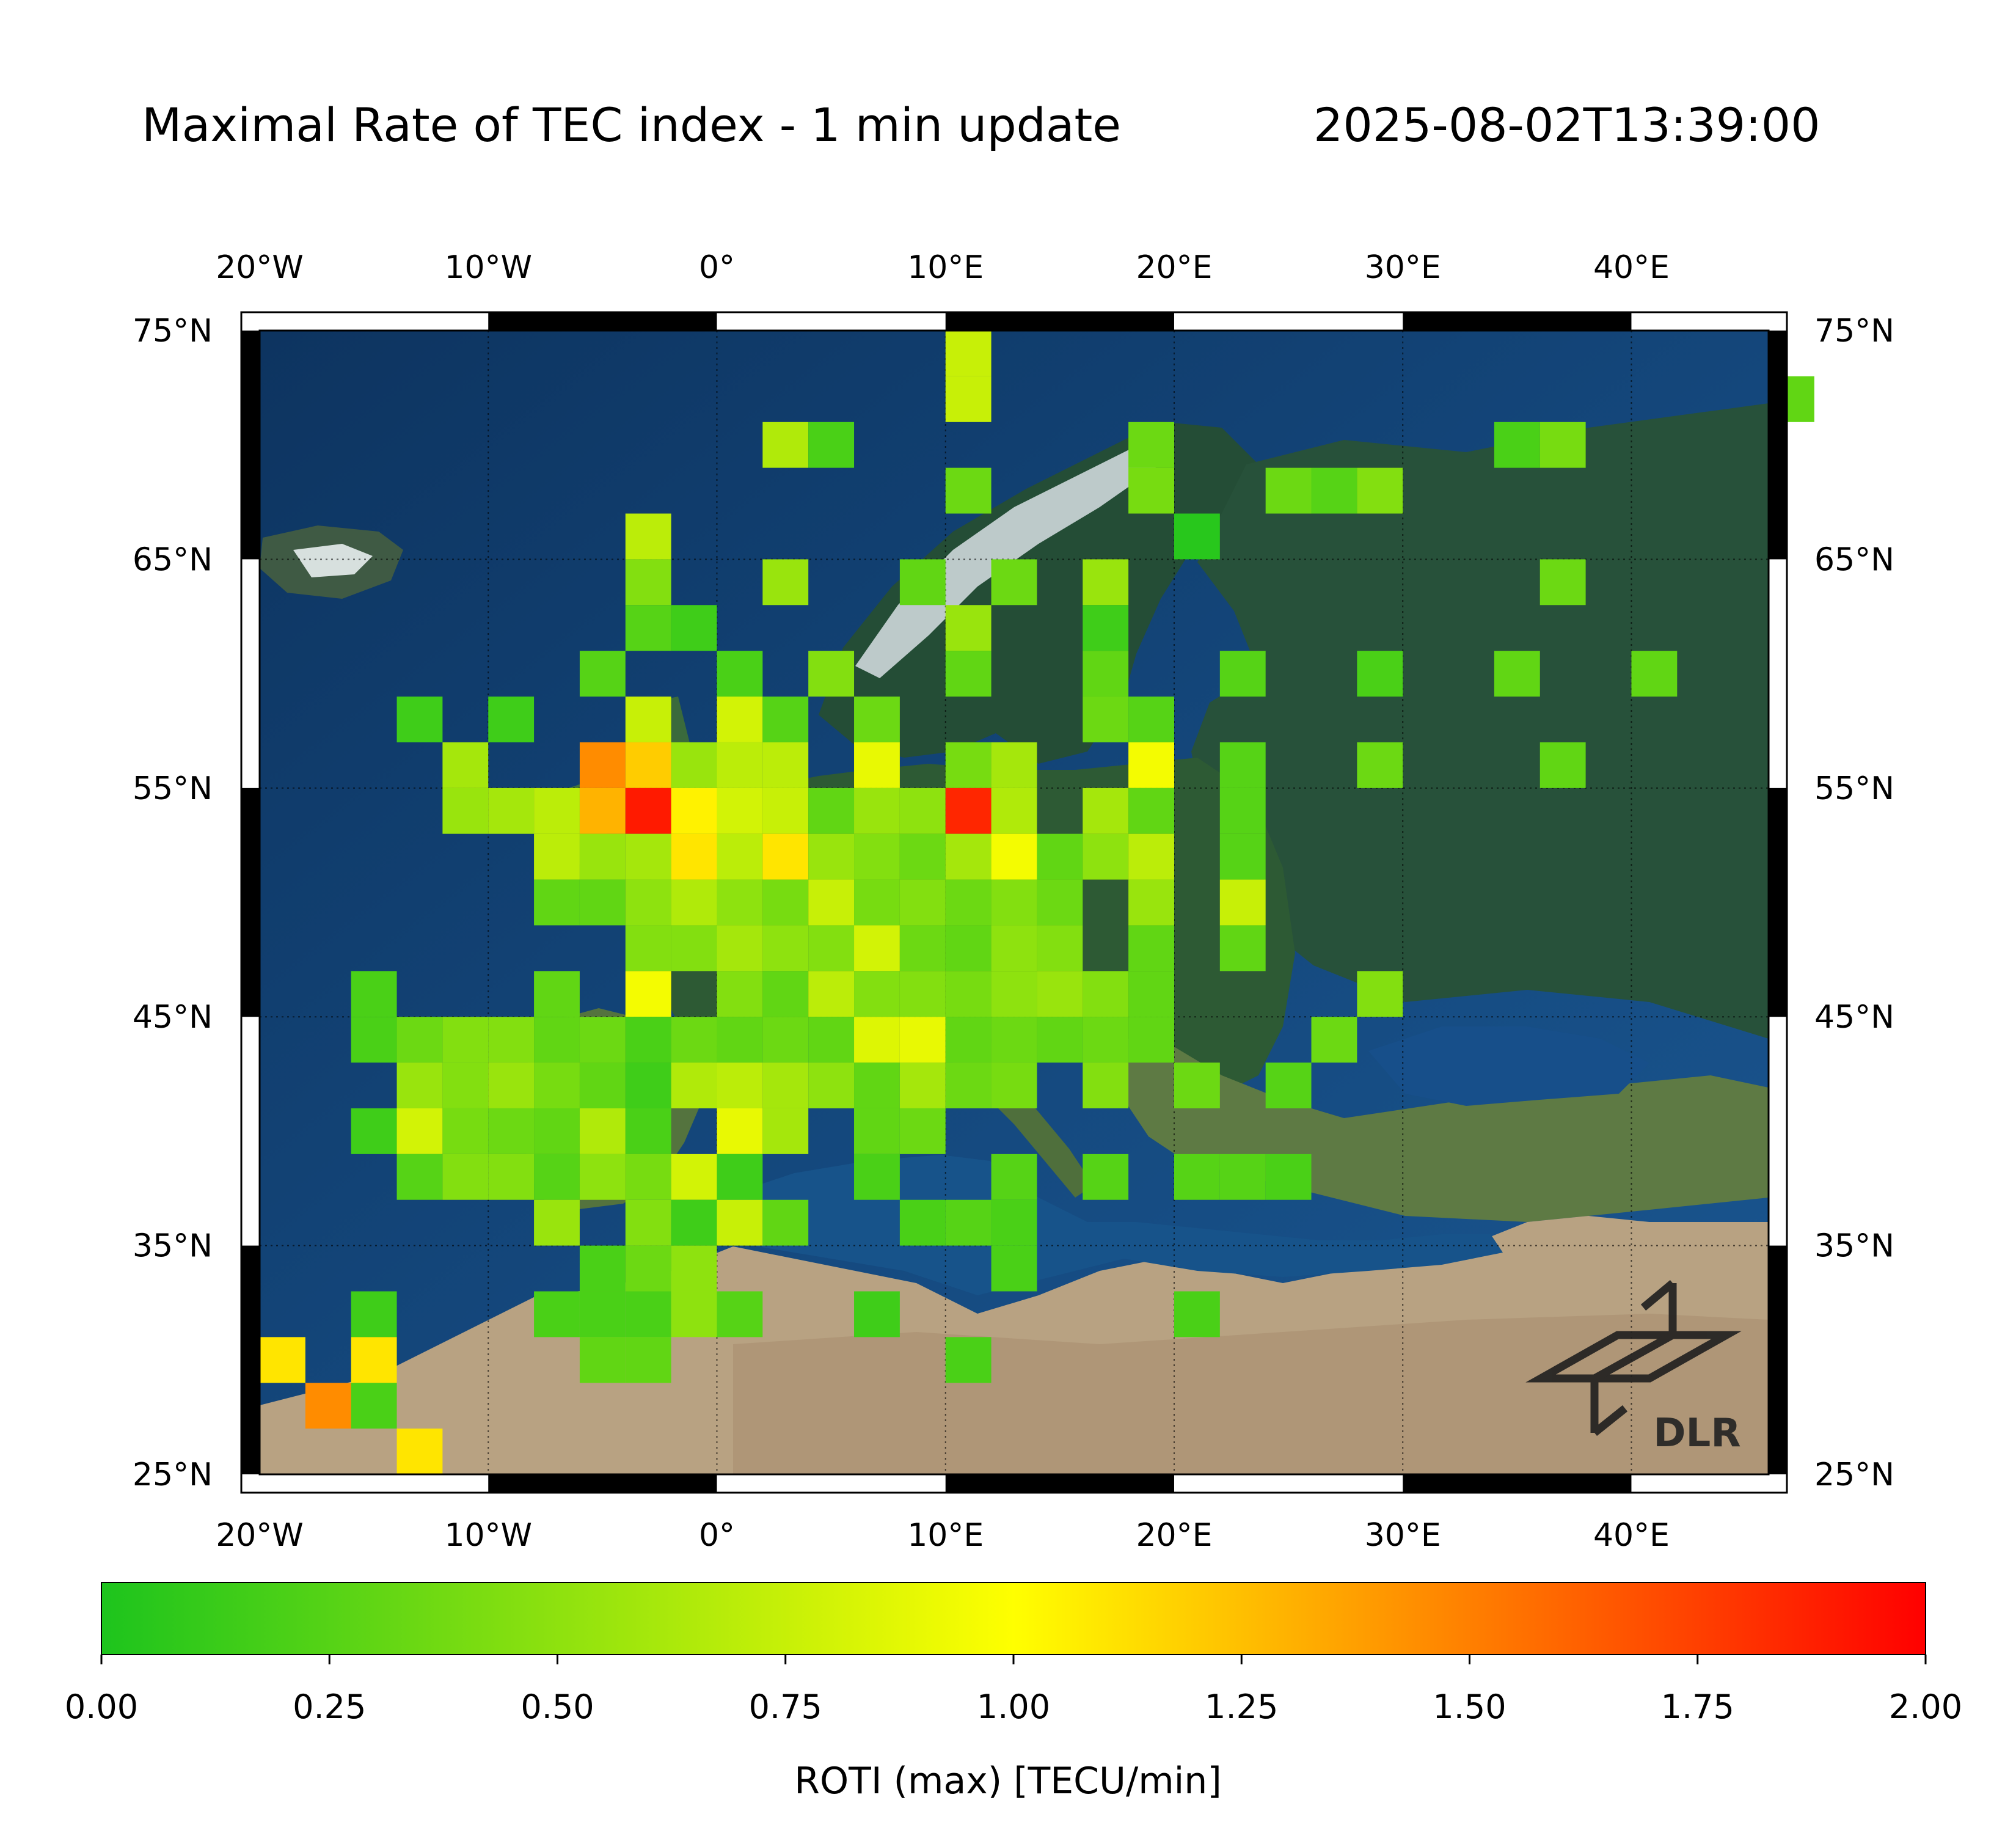 This screenshot has height=1833, width=2016. I want to click on colorbar, so click(1013, 1618).